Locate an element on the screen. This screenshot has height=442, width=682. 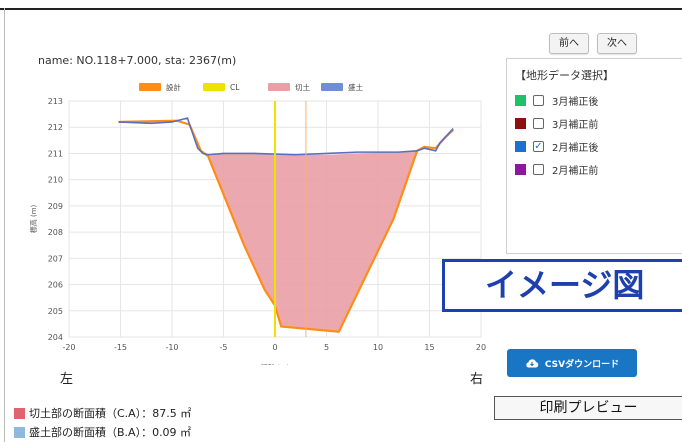
x-tick-label: 0 is located at coordinates (274, 347).